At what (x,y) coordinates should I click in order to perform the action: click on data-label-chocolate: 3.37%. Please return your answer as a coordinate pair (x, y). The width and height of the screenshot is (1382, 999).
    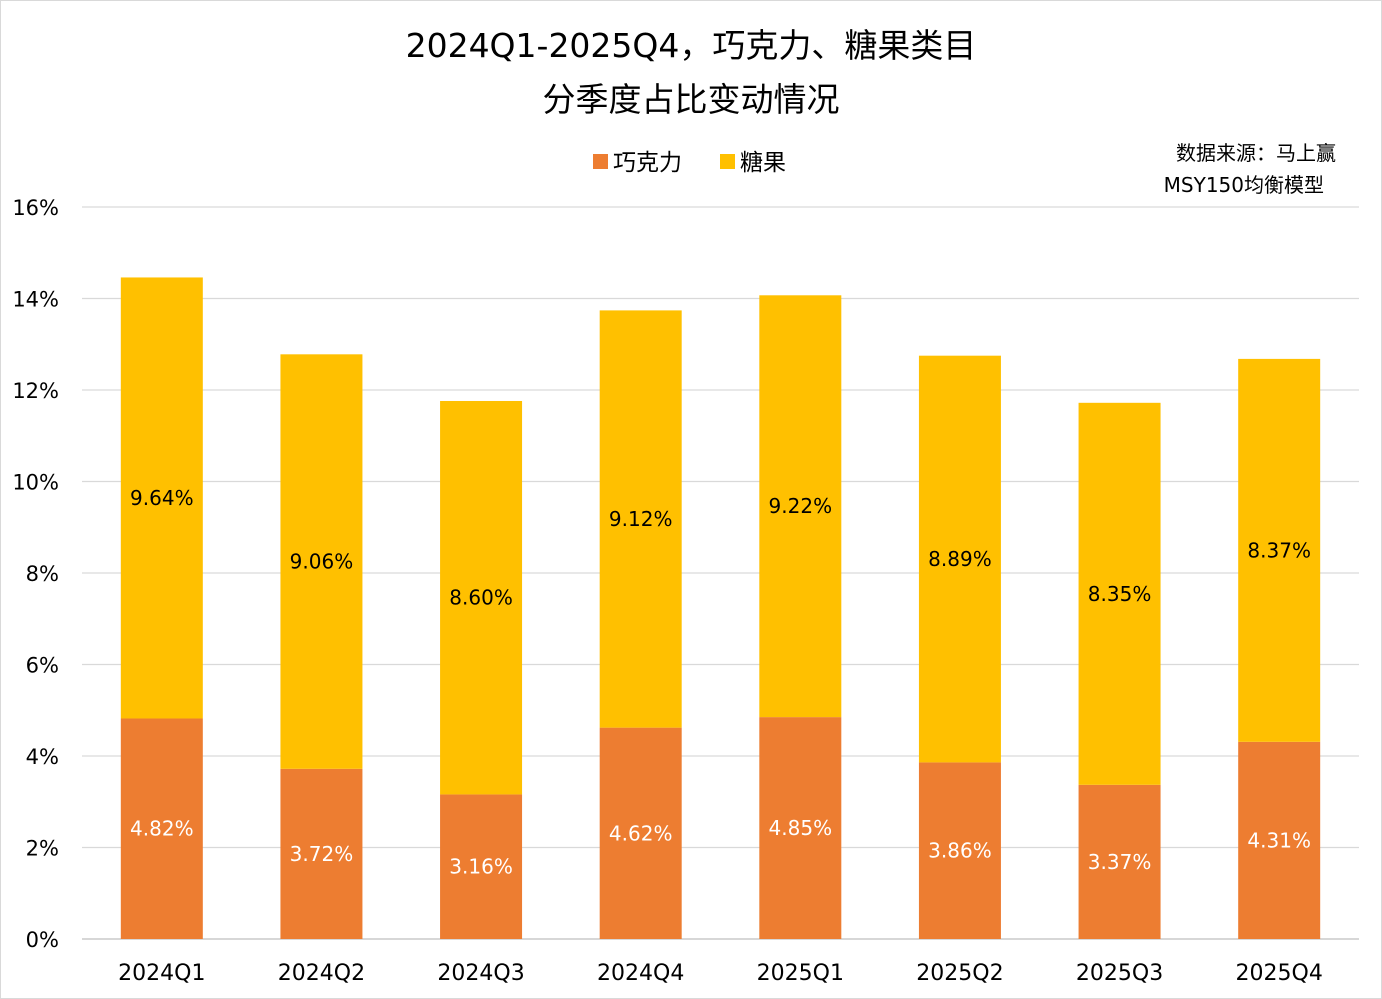
    Looking at the image, I should click on (1120, 862).